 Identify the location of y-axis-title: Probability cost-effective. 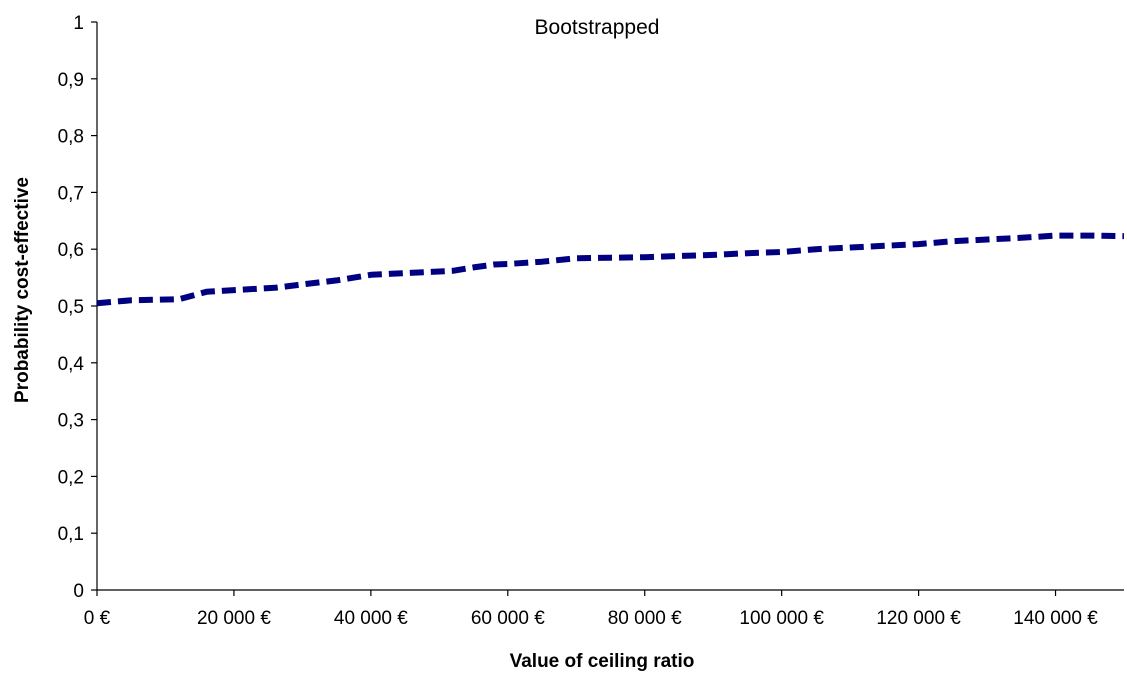
(22, 290).